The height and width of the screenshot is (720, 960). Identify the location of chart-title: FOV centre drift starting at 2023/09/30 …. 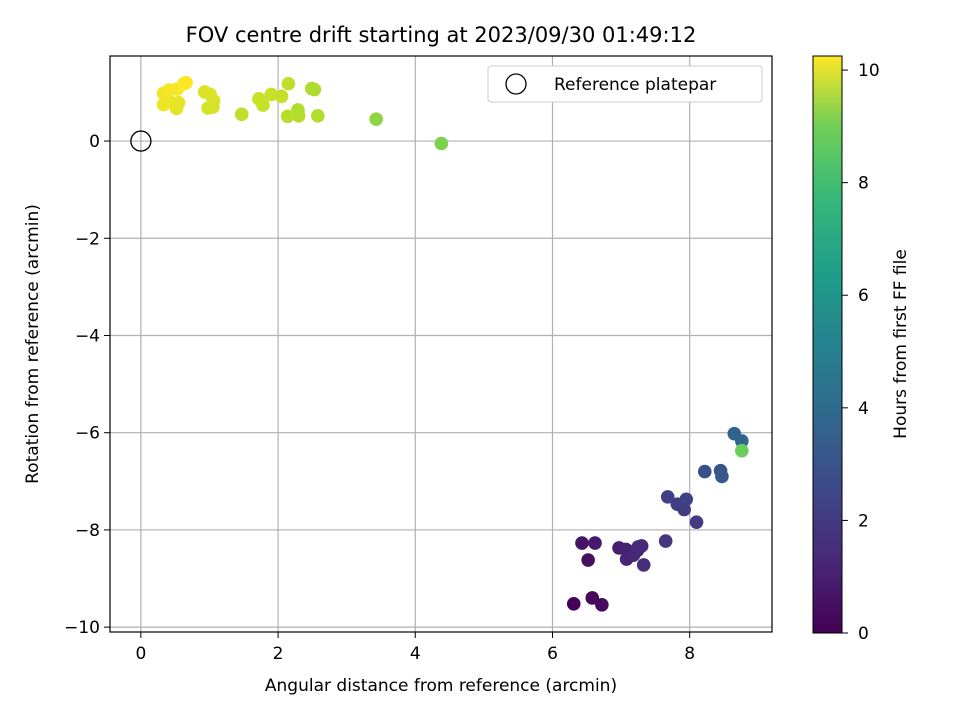
(441, 35).